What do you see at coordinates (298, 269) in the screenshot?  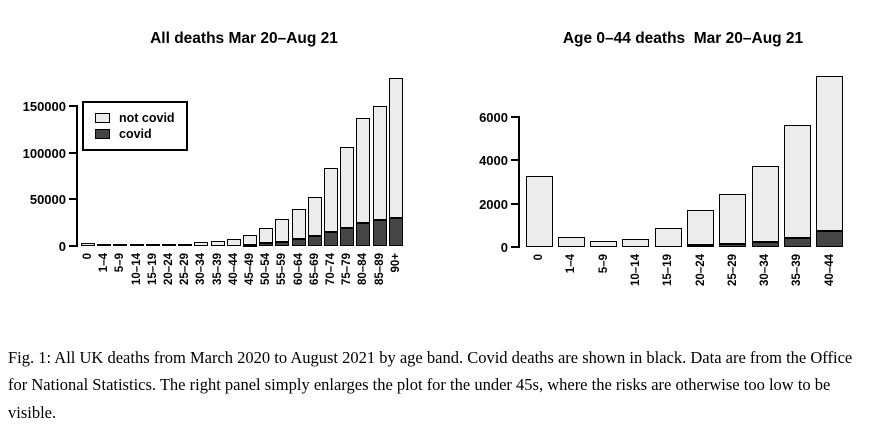 I see `x-tick-label: 60–64` at bounding box center [298, 269].